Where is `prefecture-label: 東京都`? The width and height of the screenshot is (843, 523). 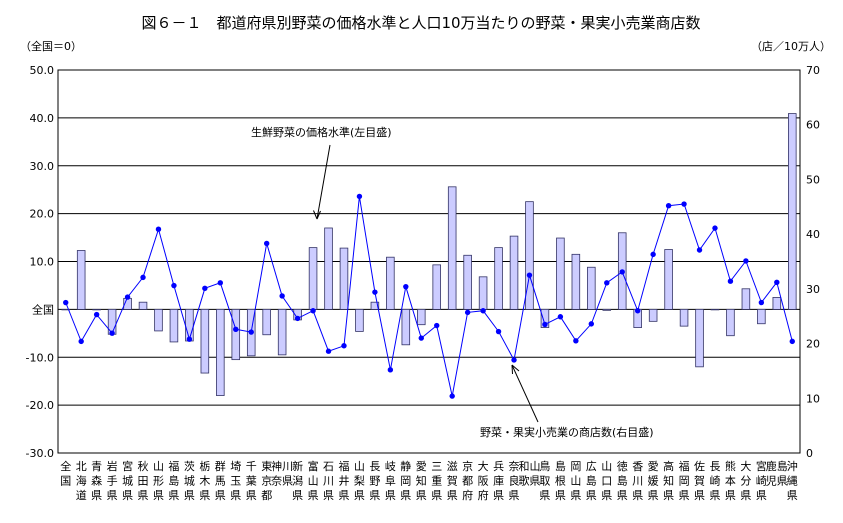
prefecture-label: 東京都 is located at coordinates (266, 481).